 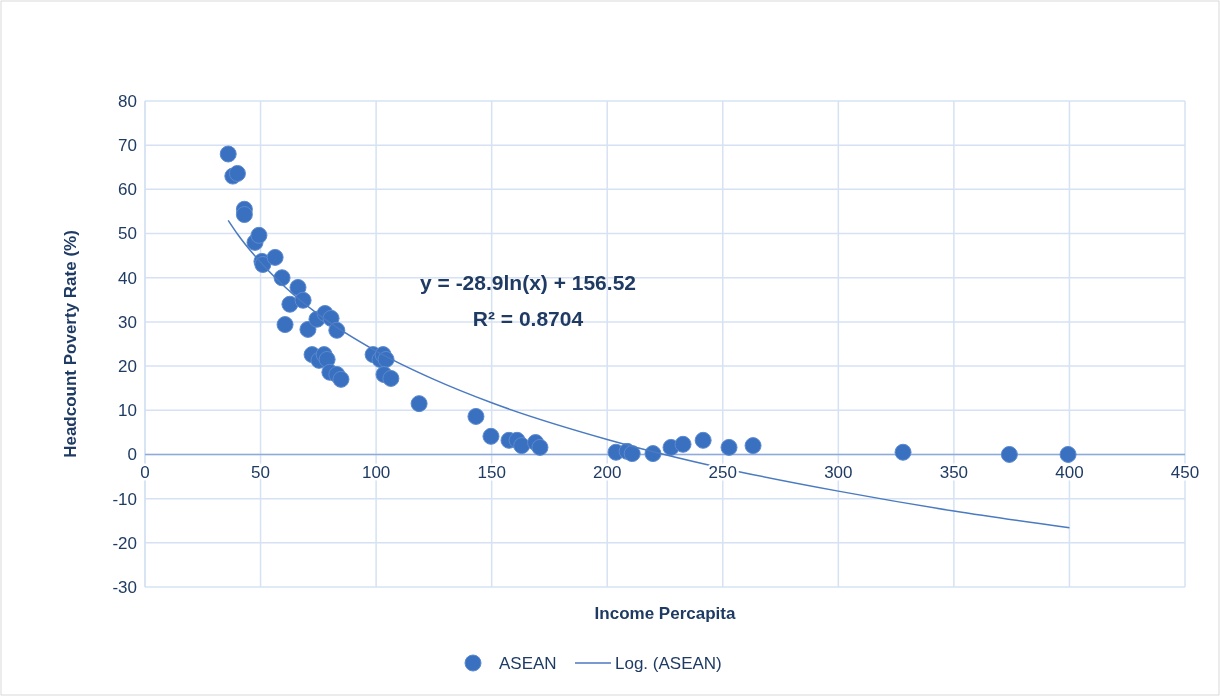 What do you see at coordinates (376, 473) in the screenshot?
I see `x-tick-label: 100` at bounding box center [376, 473].